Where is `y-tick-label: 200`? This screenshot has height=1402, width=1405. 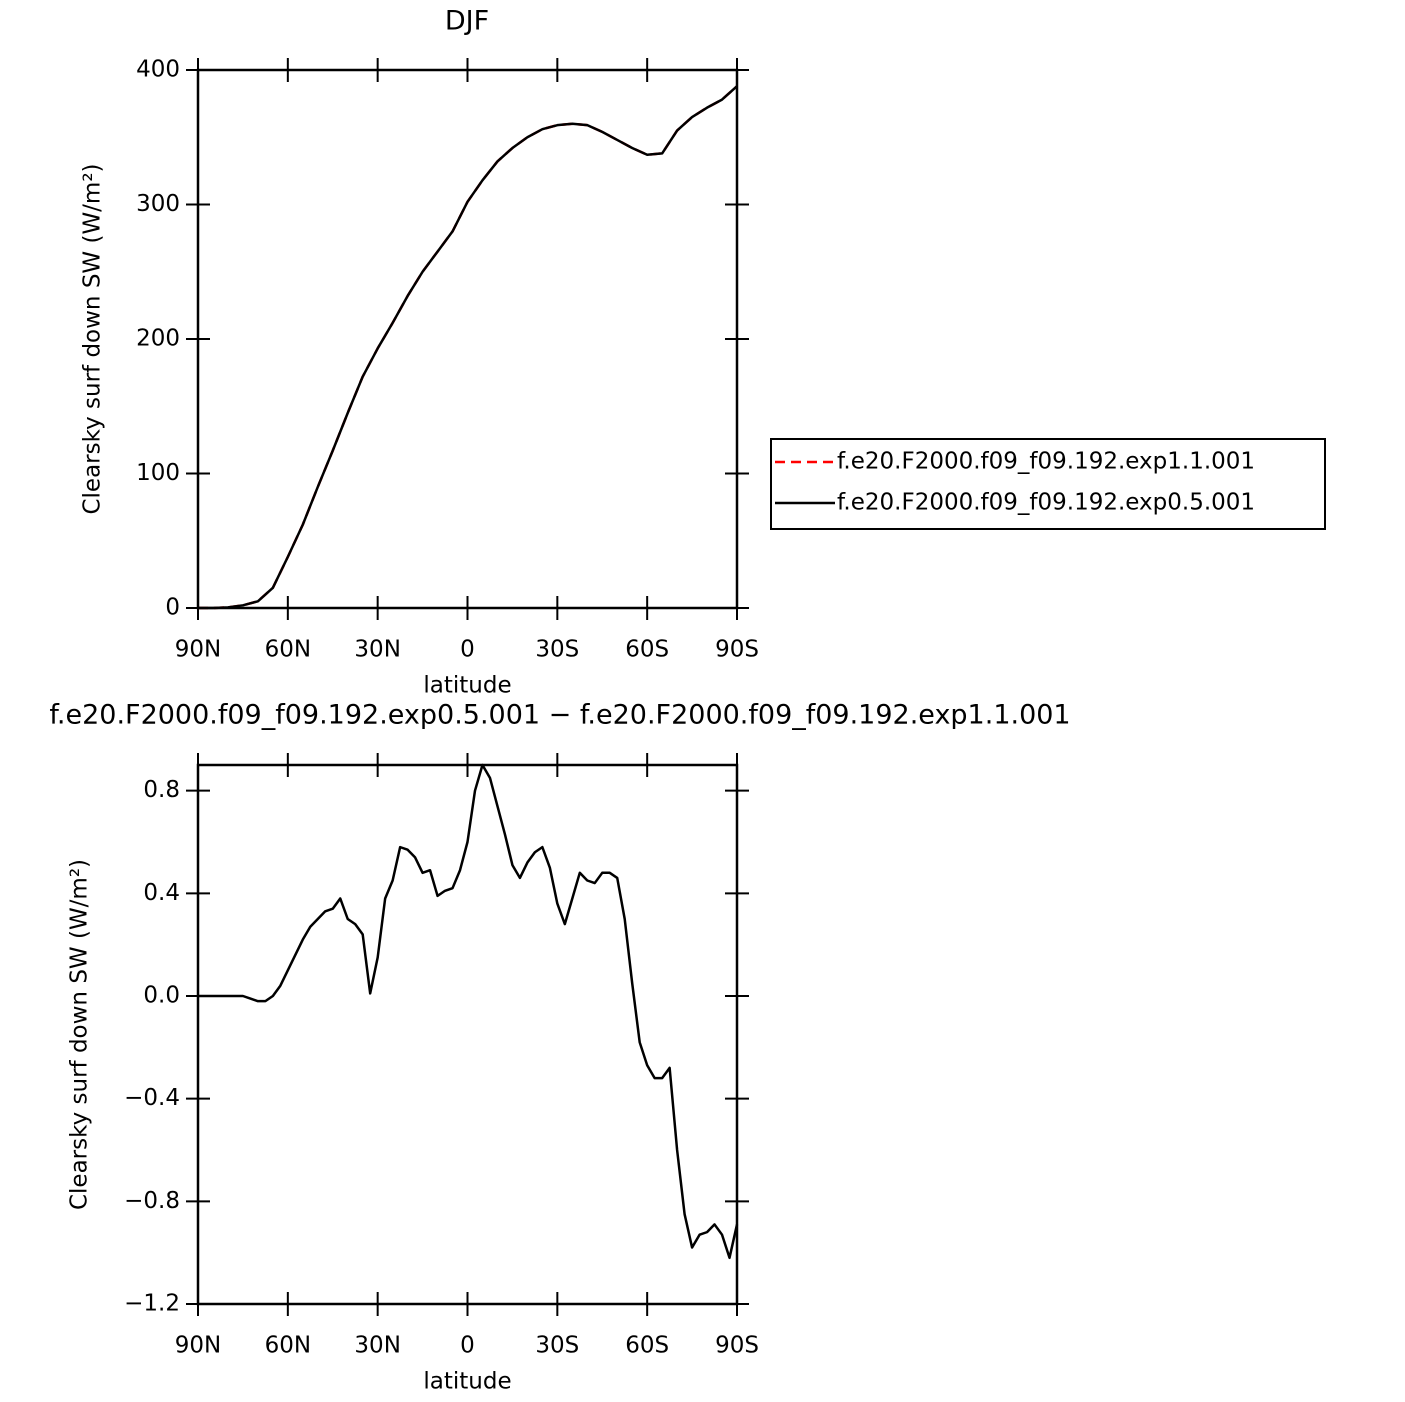
y-tick-label: 200 is located at coordinates (158, 339).